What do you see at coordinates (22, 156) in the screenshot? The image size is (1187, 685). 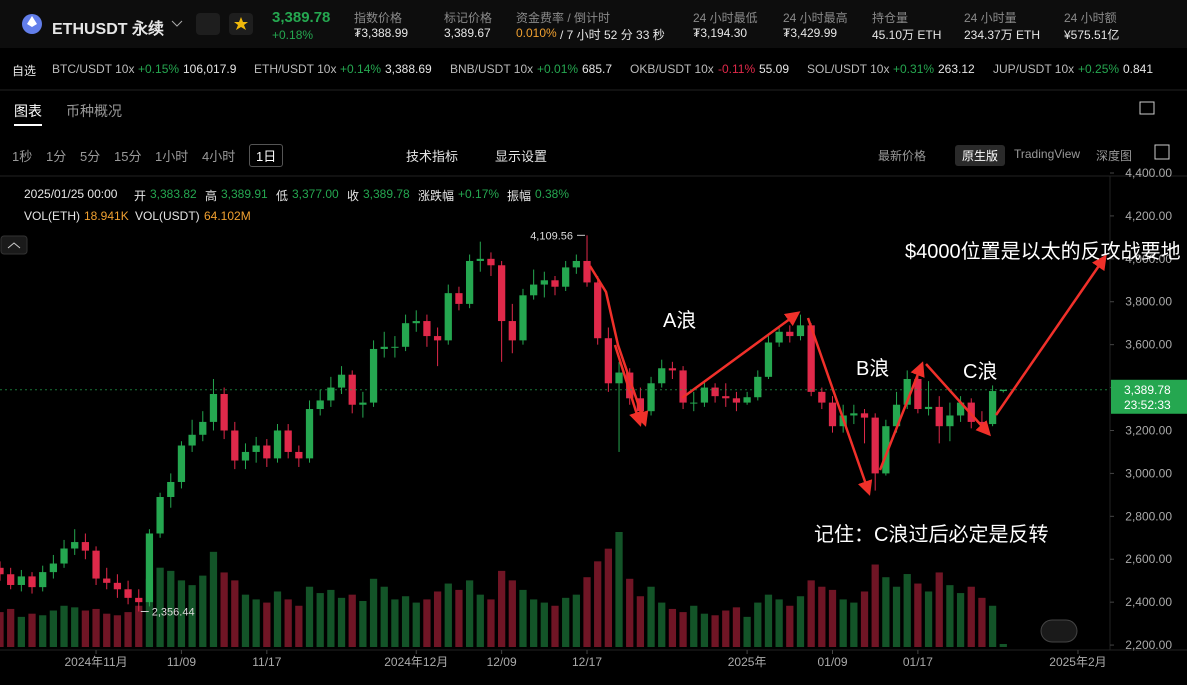 I see `interval: 1秒` at bounding box center [22, 156].